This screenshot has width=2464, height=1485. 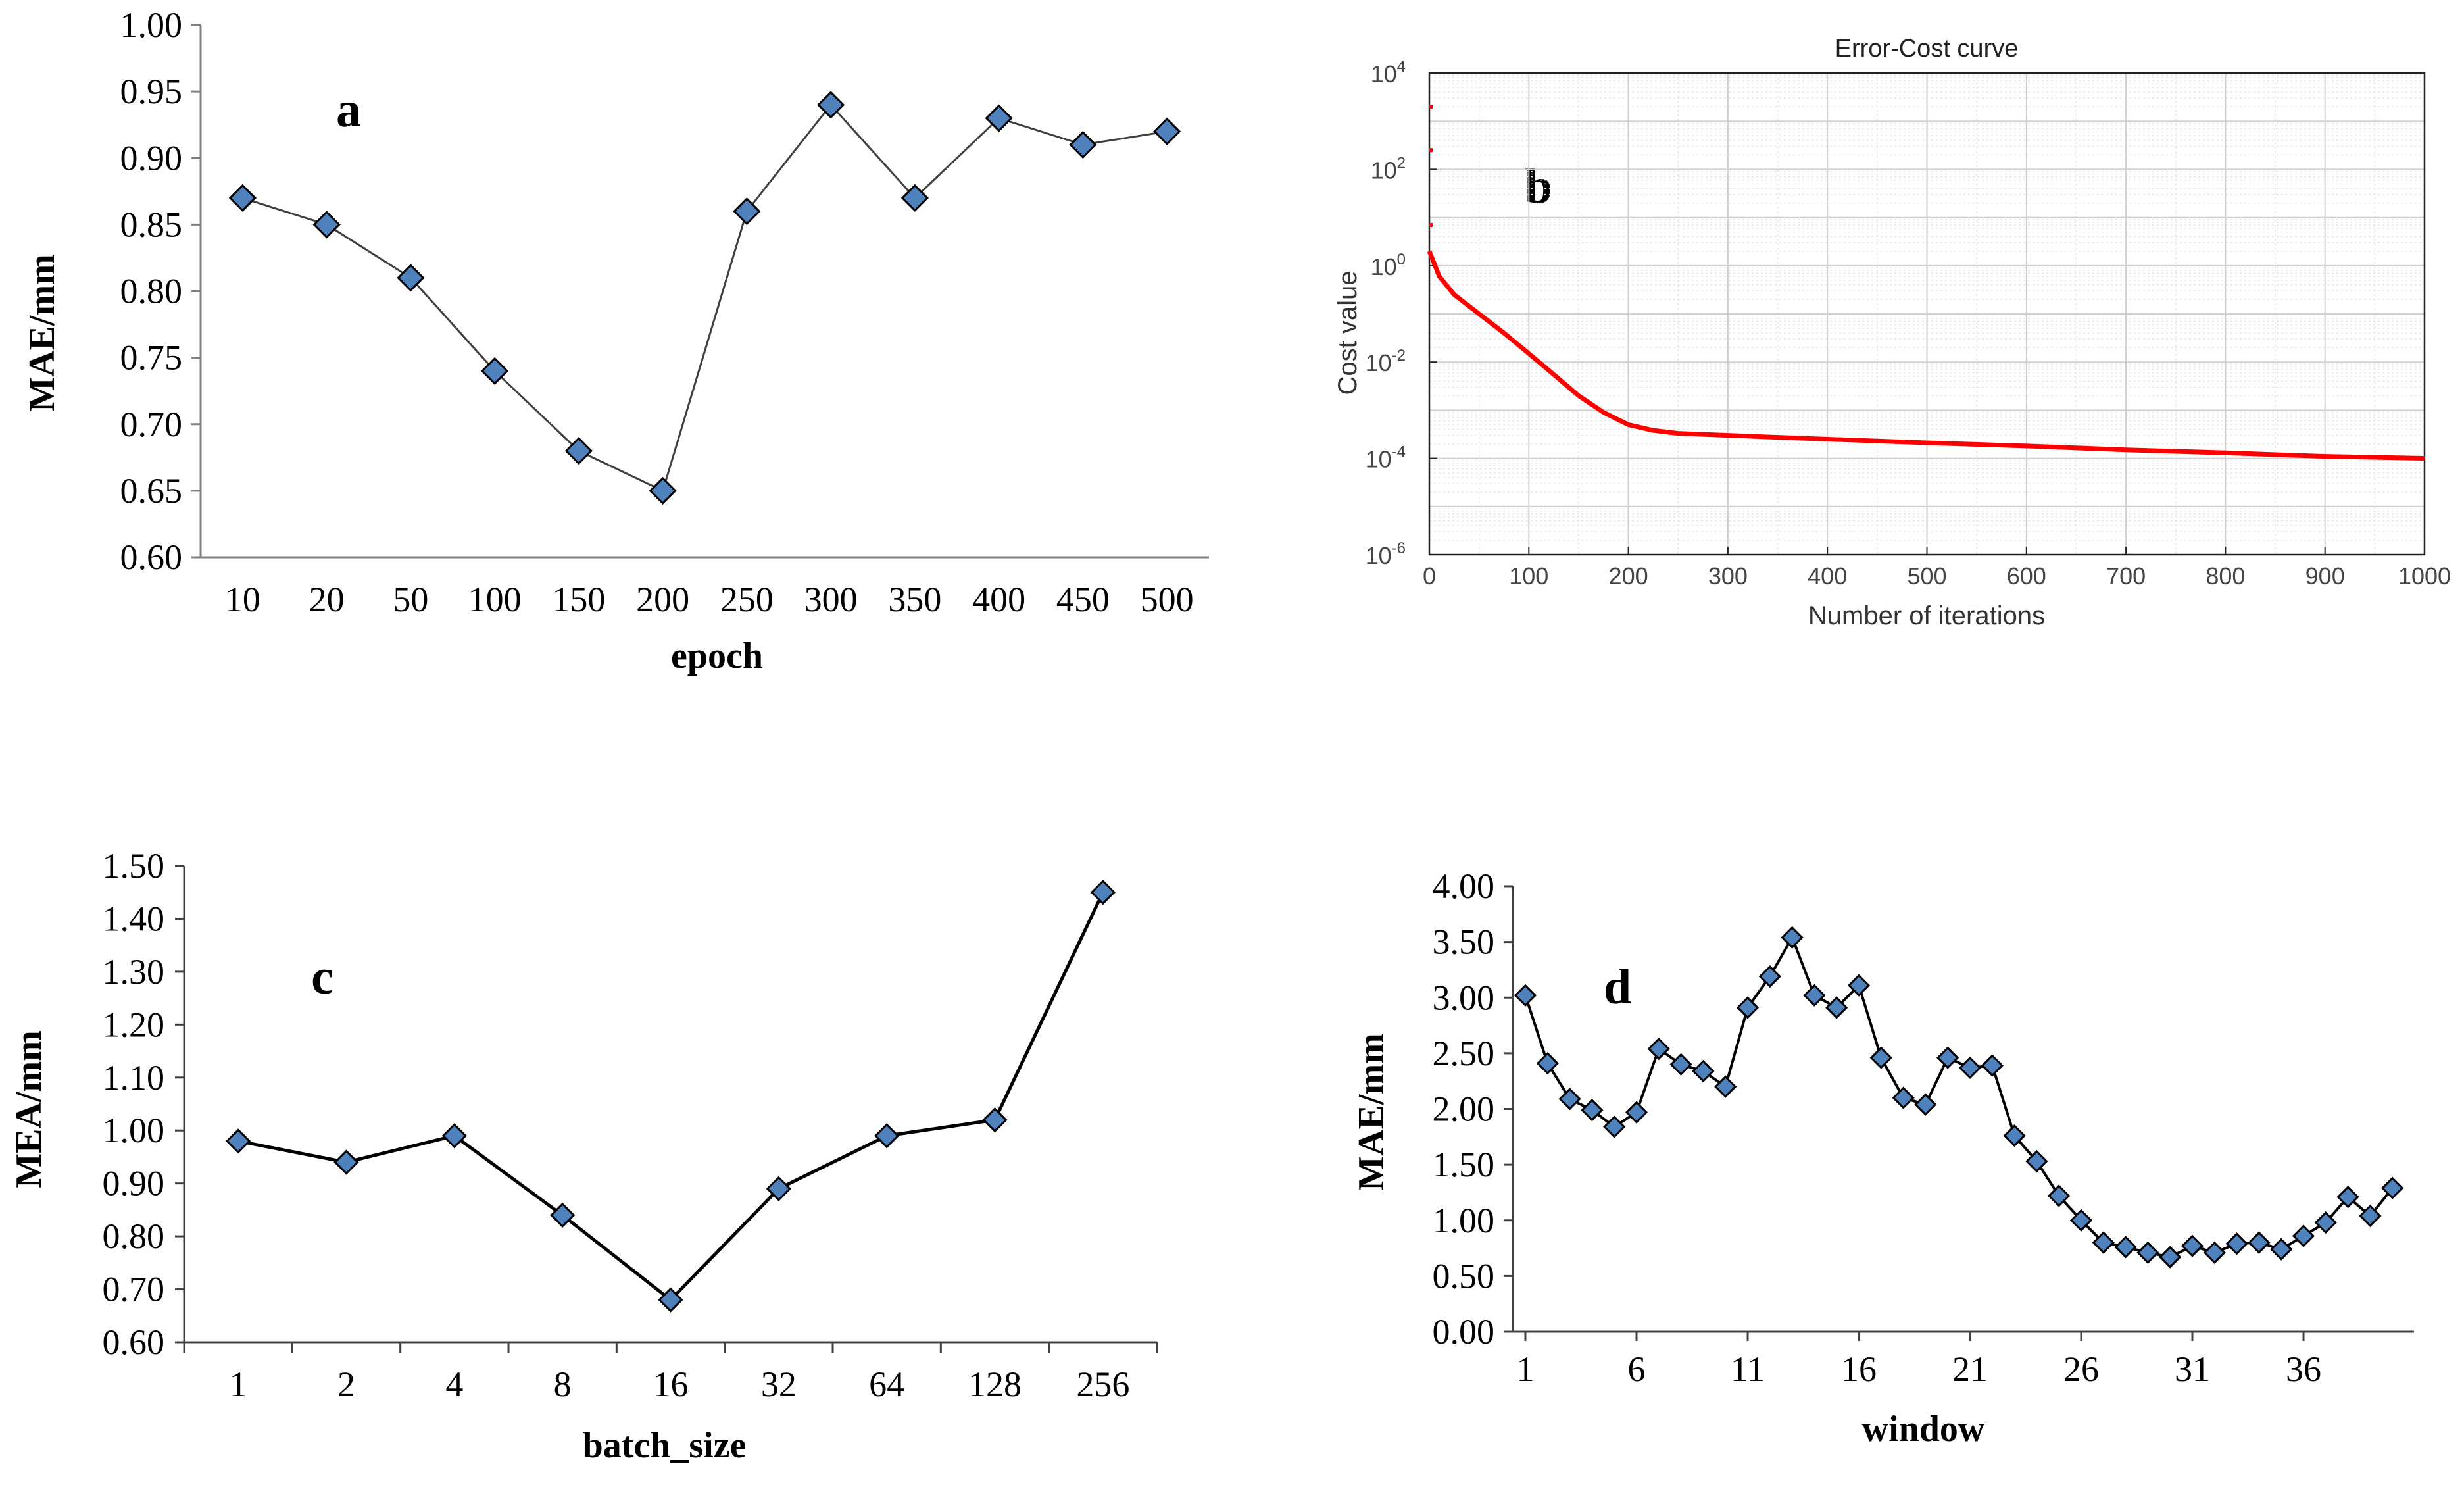 What do you see at coordinates (2192, 1369) in the screenshot?
I see `chart-d-x-tick-label: 31` at bounding box center [2192, 1369].